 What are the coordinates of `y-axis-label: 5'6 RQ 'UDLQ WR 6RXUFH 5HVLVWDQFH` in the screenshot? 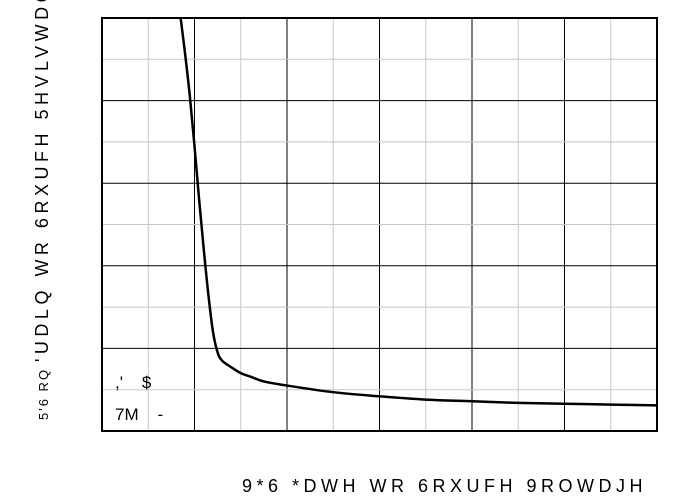 It's located at (42, 210).